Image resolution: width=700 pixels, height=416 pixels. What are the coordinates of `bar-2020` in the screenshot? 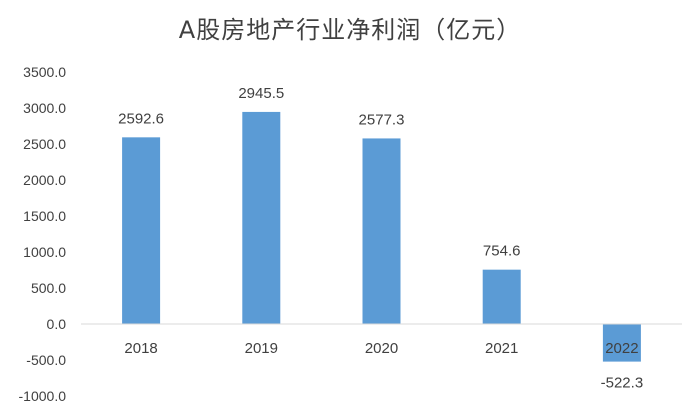 It's located at (381, 231).